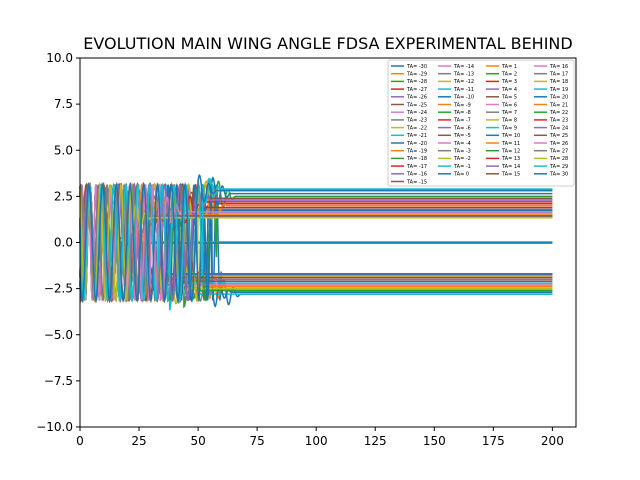 This screenshot has height=480, width=640. What do you see at coordinates (509, 82) in the screenshot?
I see `legend-label: TA= 3` at bounding box center [509, 82].